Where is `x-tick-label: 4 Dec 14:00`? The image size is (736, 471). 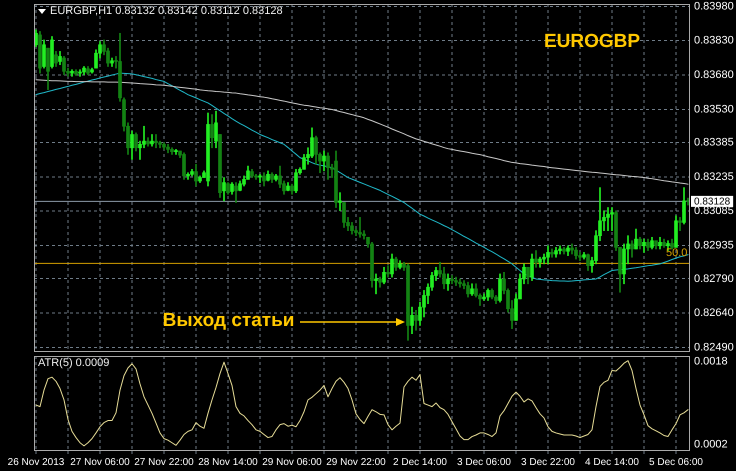
x-tick-label: 4 Dec 14:00 is located at coordinates (612, 462).